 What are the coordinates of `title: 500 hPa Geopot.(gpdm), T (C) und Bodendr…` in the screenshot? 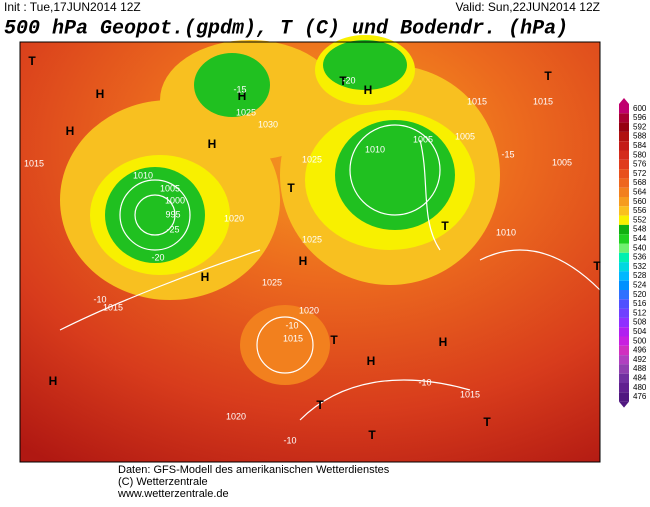 It's located at (286, 28).